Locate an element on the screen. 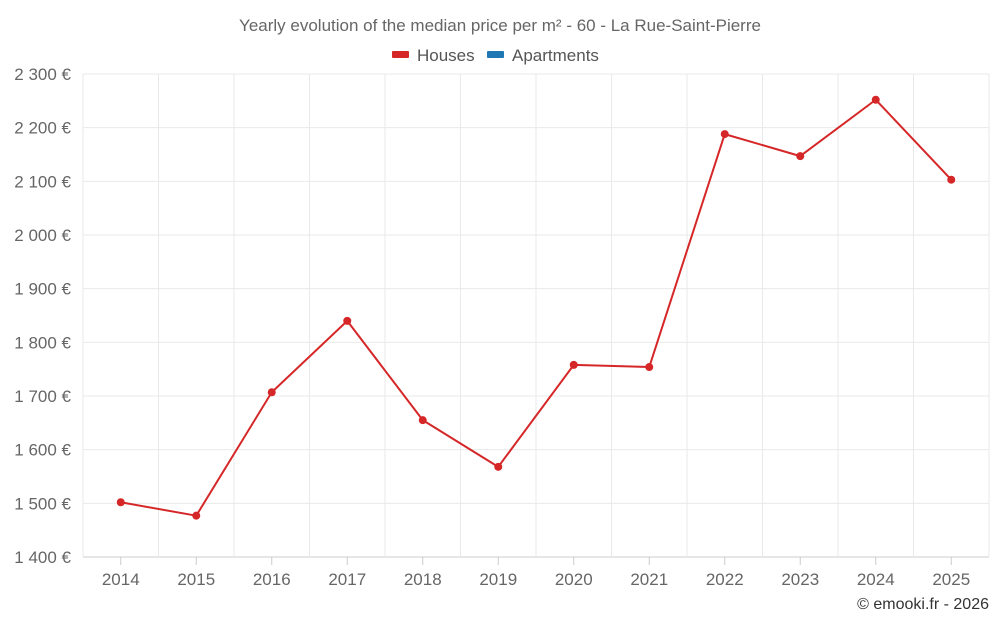  legend-swatch-houses is located at coordinates (400, 54).